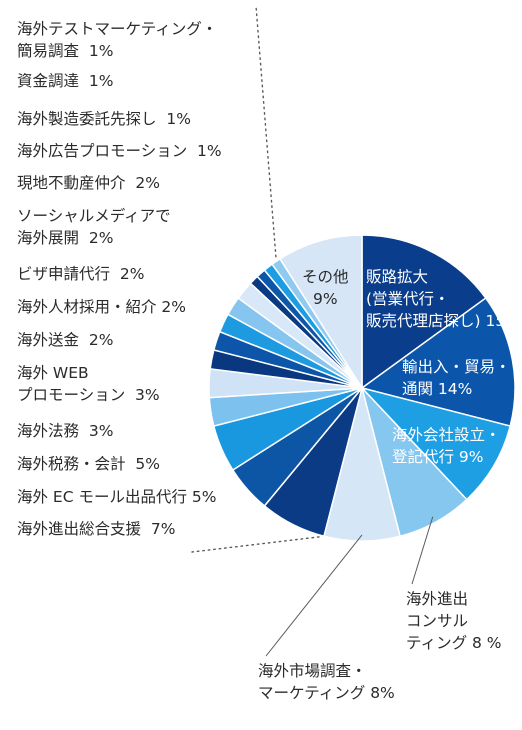 The image size is (522, 730). Describe the element at coordinates (454, 621) in the screenshot. I see `slice-label-3: 海外進出 コンサル ティング 8 %` at that location.